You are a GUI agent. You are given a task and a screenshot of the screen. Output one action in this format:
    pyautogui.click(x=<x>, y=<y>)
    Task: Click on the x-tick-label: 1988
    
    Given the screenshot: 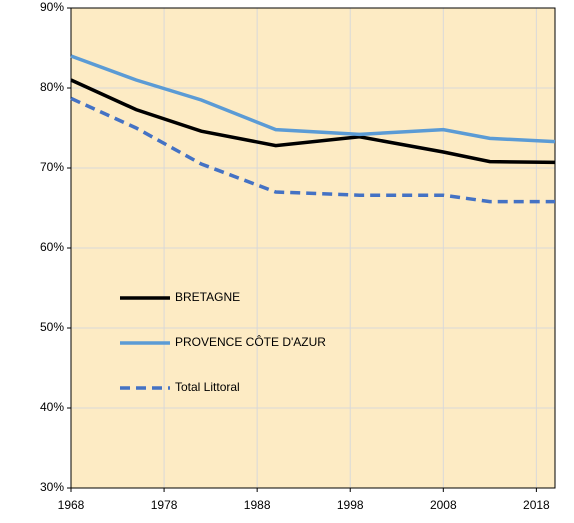 What is the action you would take?
    pyautogui.click(x=257, y=505)
    